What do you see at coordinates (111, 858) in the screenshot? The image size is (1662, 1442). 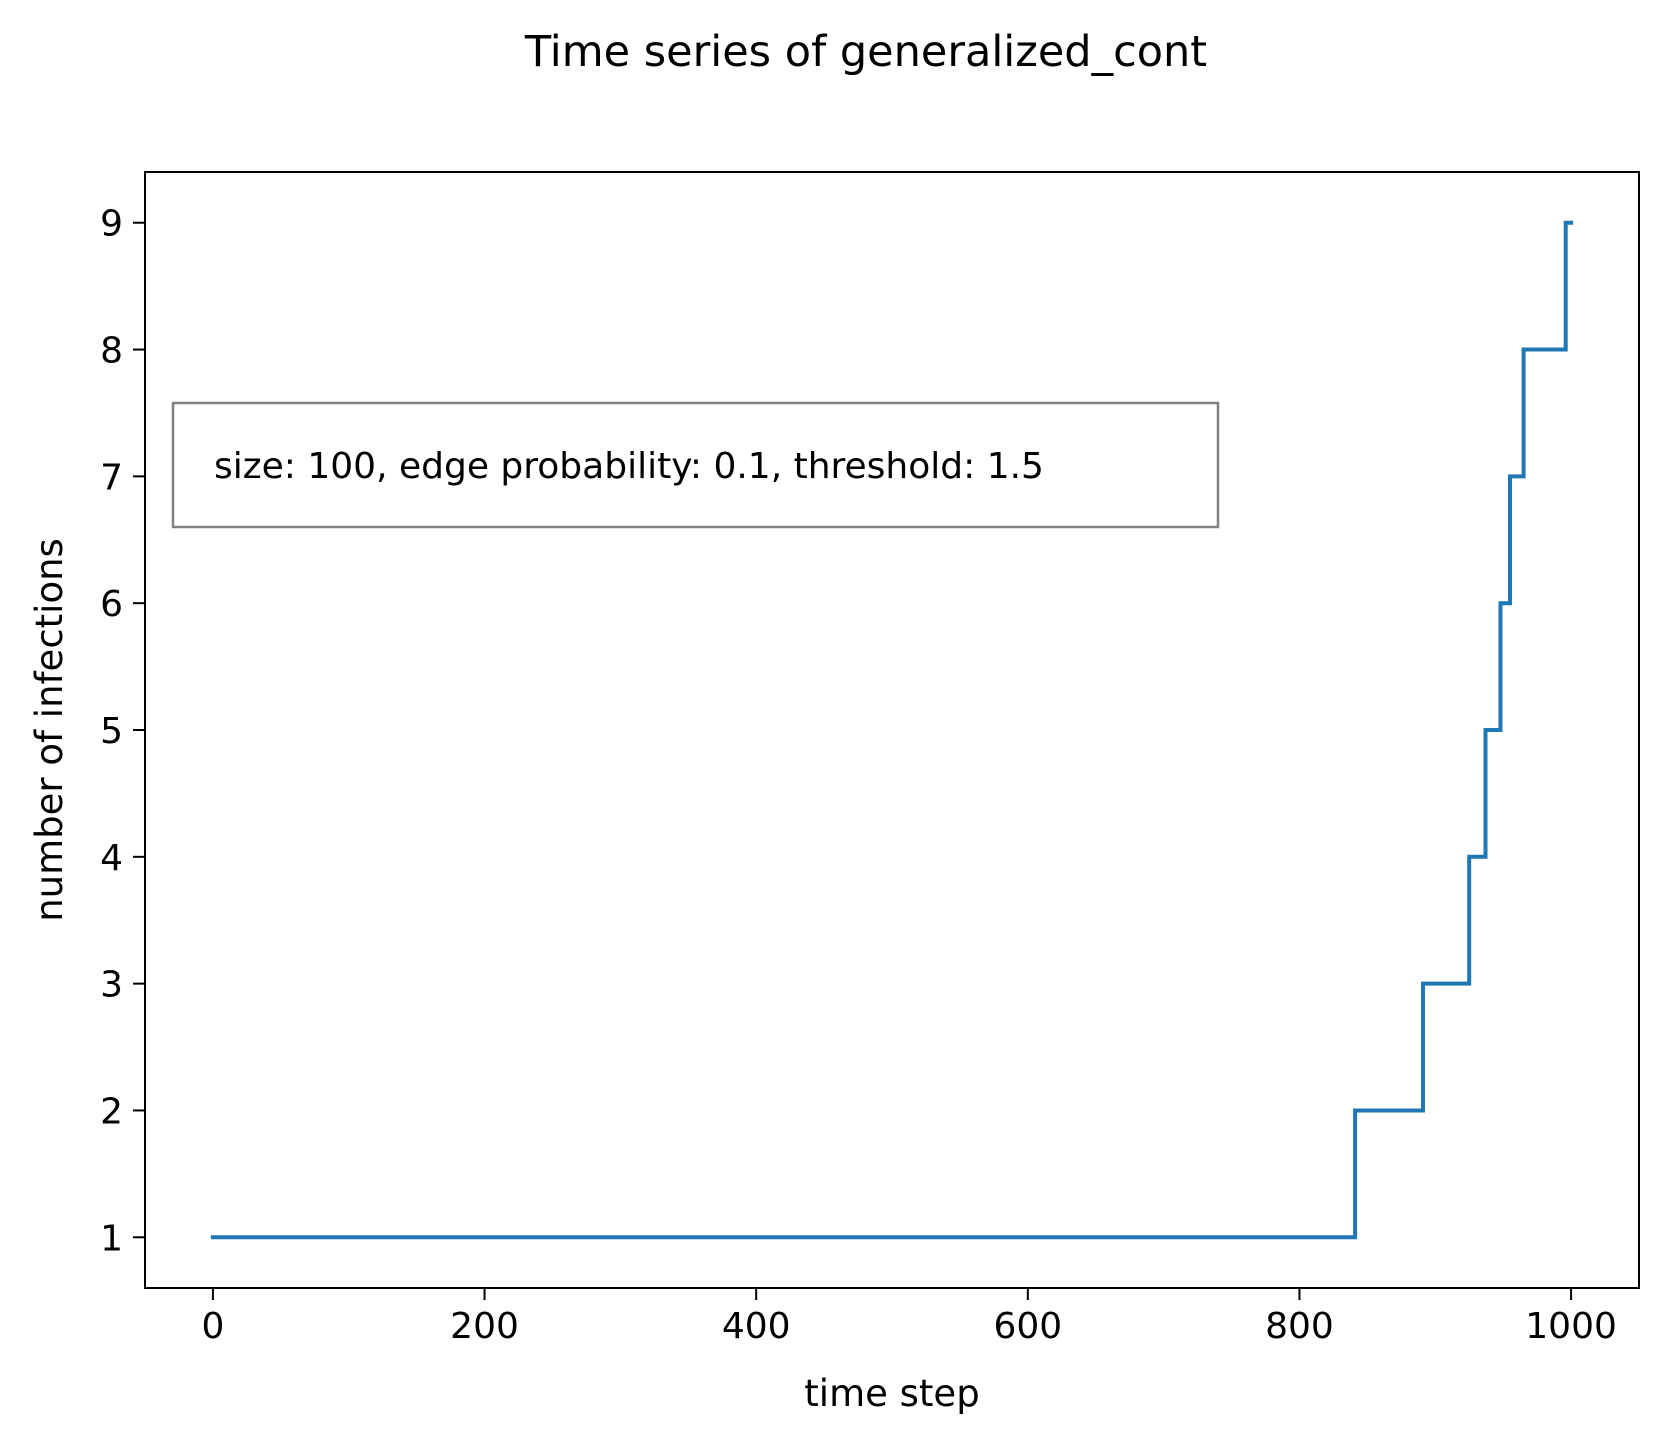 I see `y-tick-label: 4` at bounding box center [111, 858].